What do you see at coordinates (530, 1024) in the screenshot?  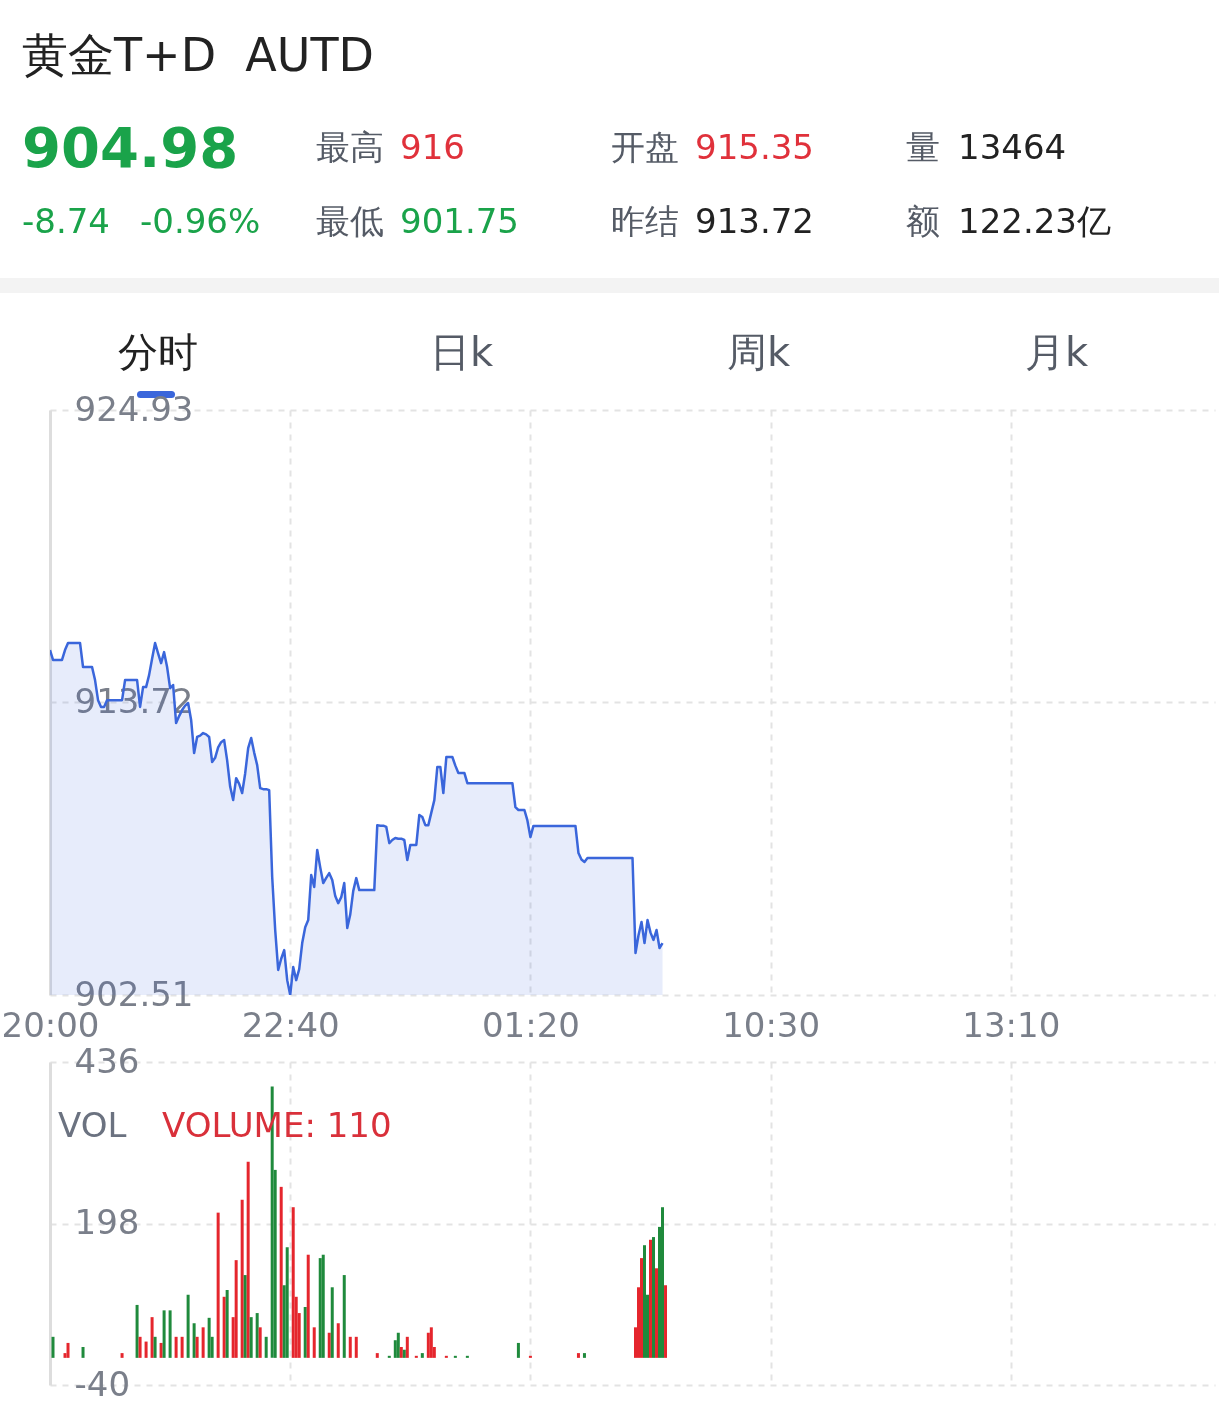 I see `x-tick-label: 01:20` at bounding box center [530, 1024].